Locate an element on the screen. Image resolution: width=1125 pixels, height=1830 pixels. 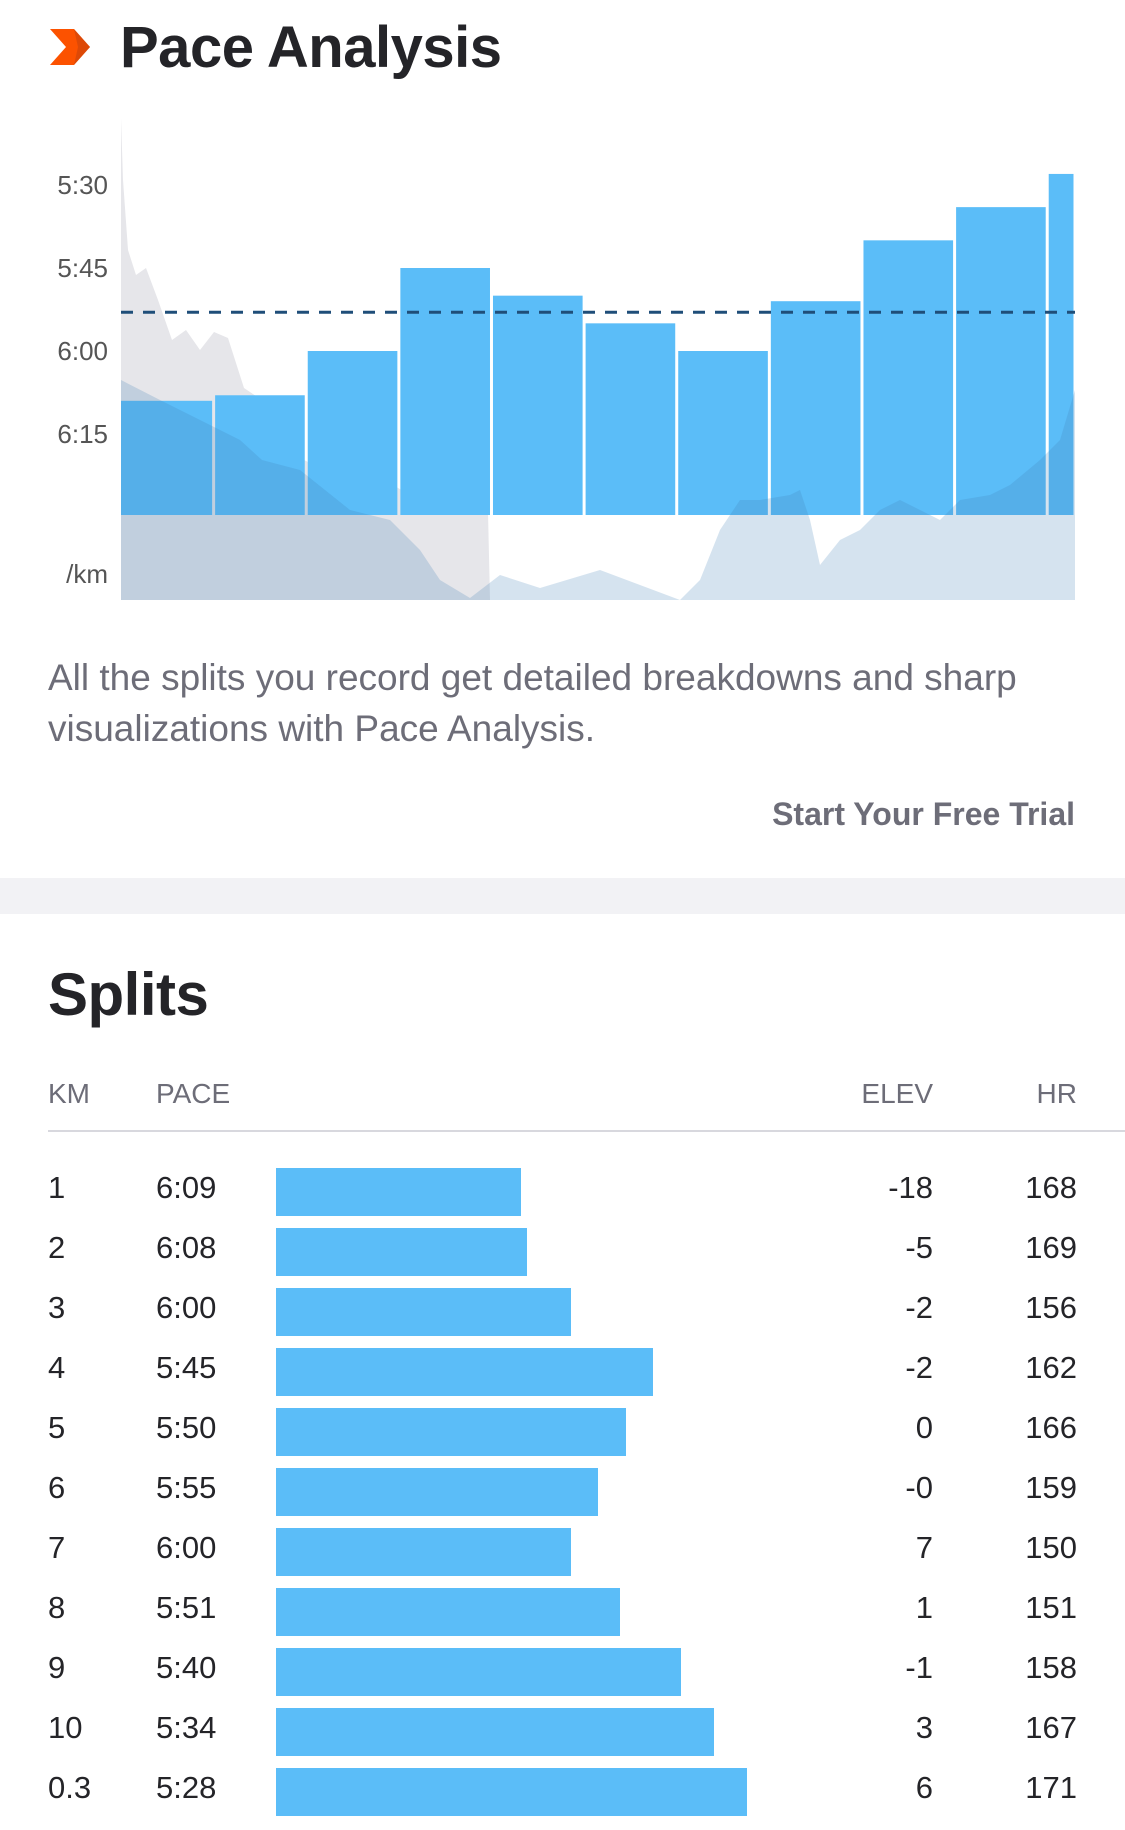
table-row: 4 5:45 -2 162 is located at coordinates (562, 1370).